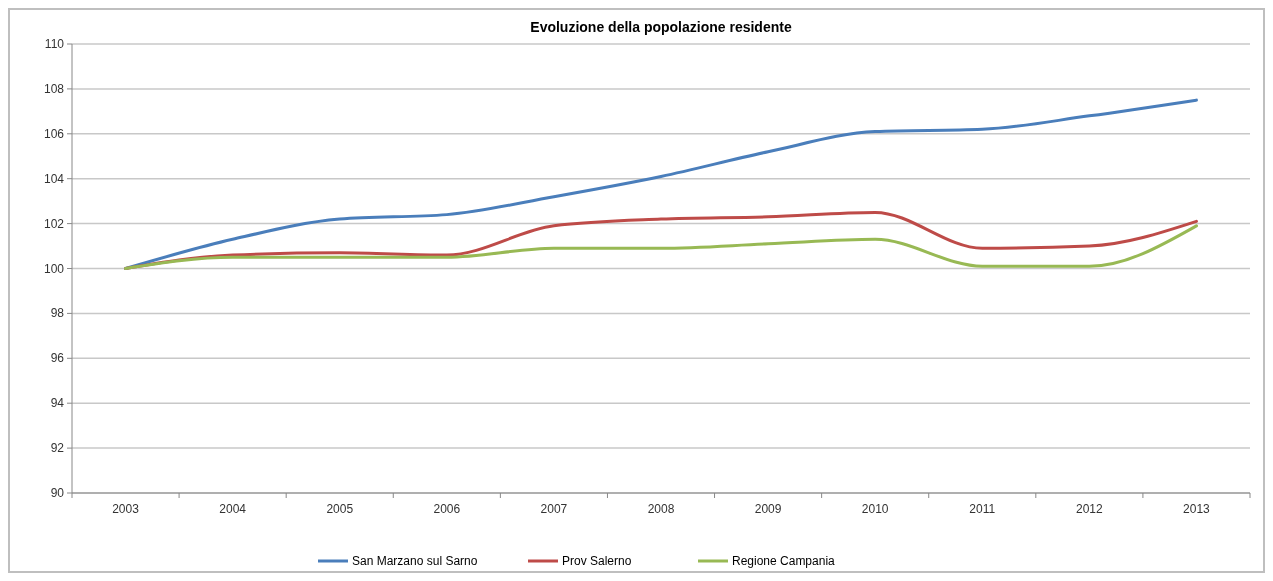  Describe the element at coordinates (57, 448) in the screenshot. I see `y-tick-label: 92` at that location.